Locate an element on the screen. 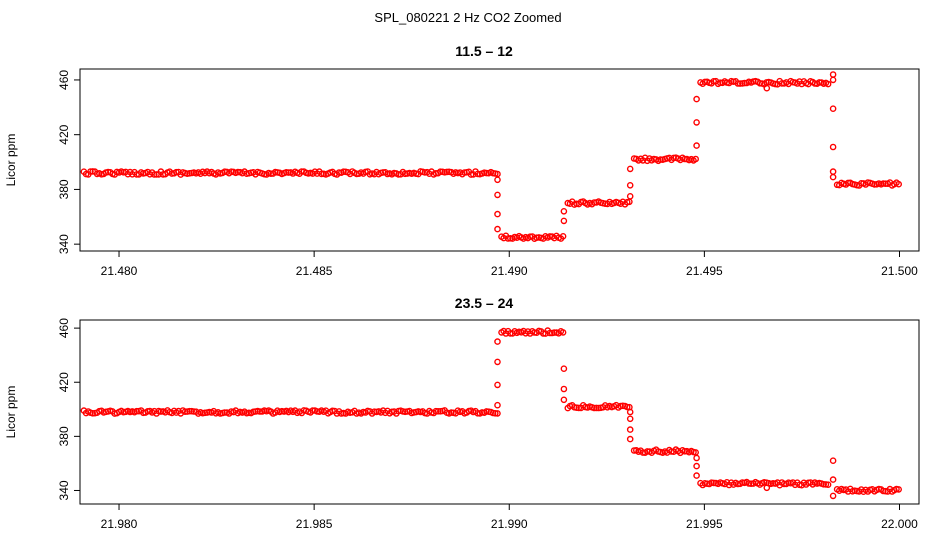 Image resolution: width=936 pixels, height=545 pixels. x-tick-label: 21.480 is located at coordinates (119, 271).